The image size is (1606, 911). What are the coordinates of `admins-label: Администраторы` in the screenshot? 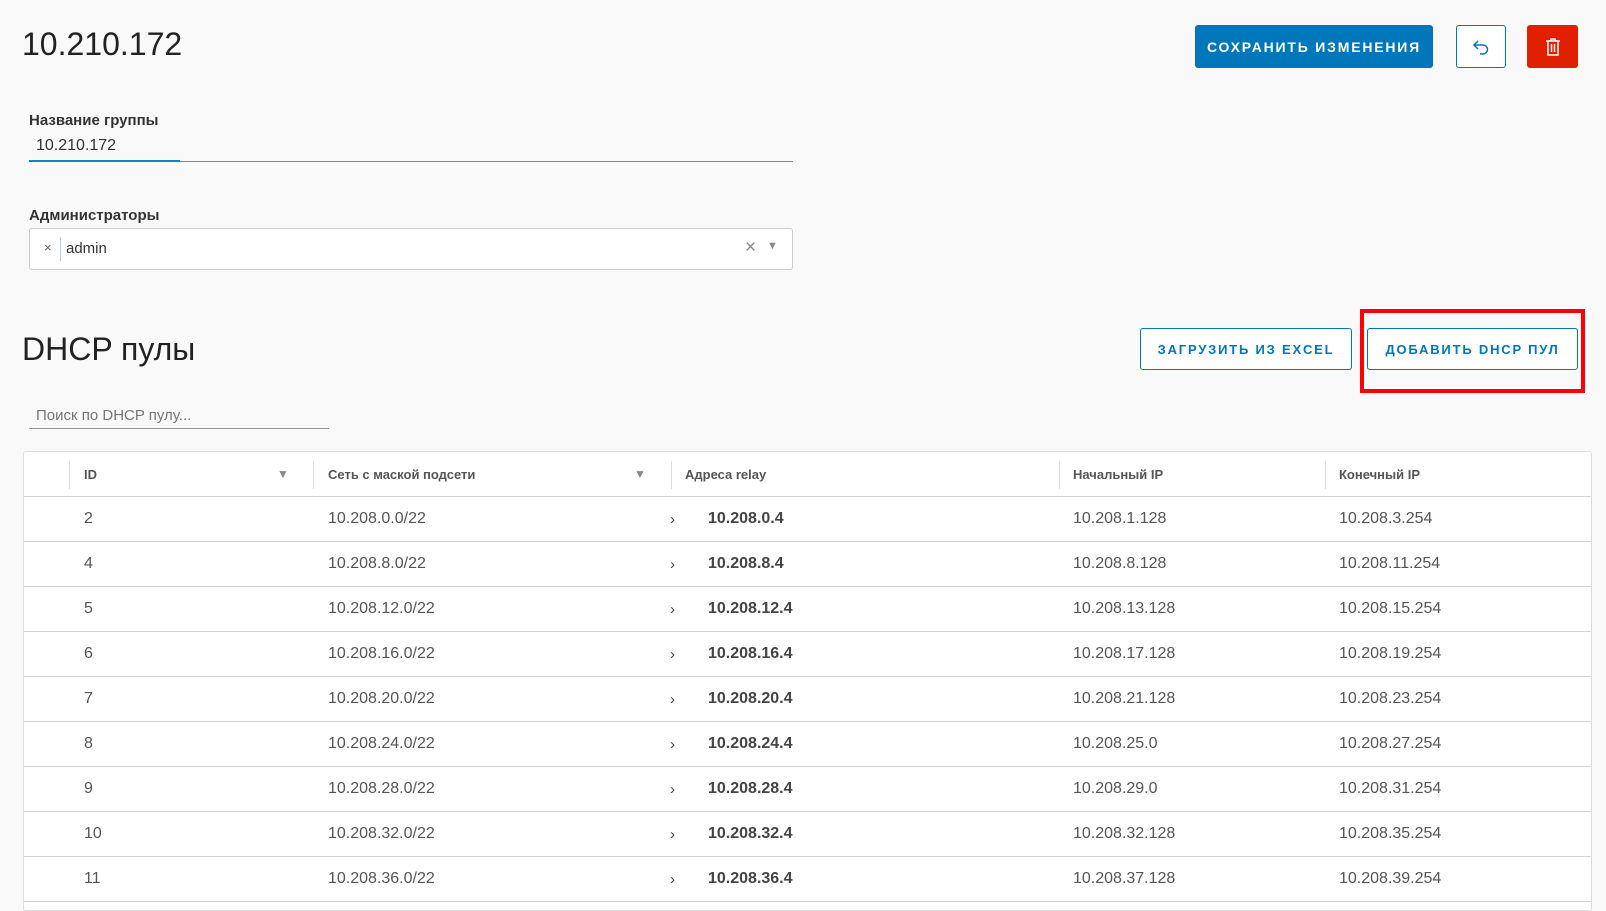 It's located at (94, 215).